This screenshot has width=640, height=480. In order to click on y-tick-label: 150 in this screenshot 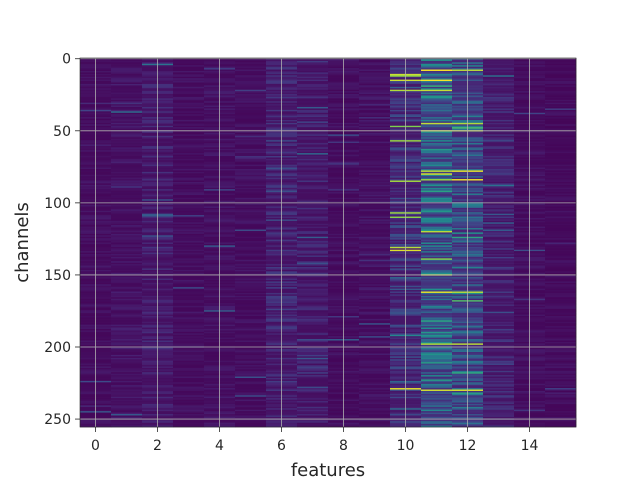, I will do `click(57, 276)`.